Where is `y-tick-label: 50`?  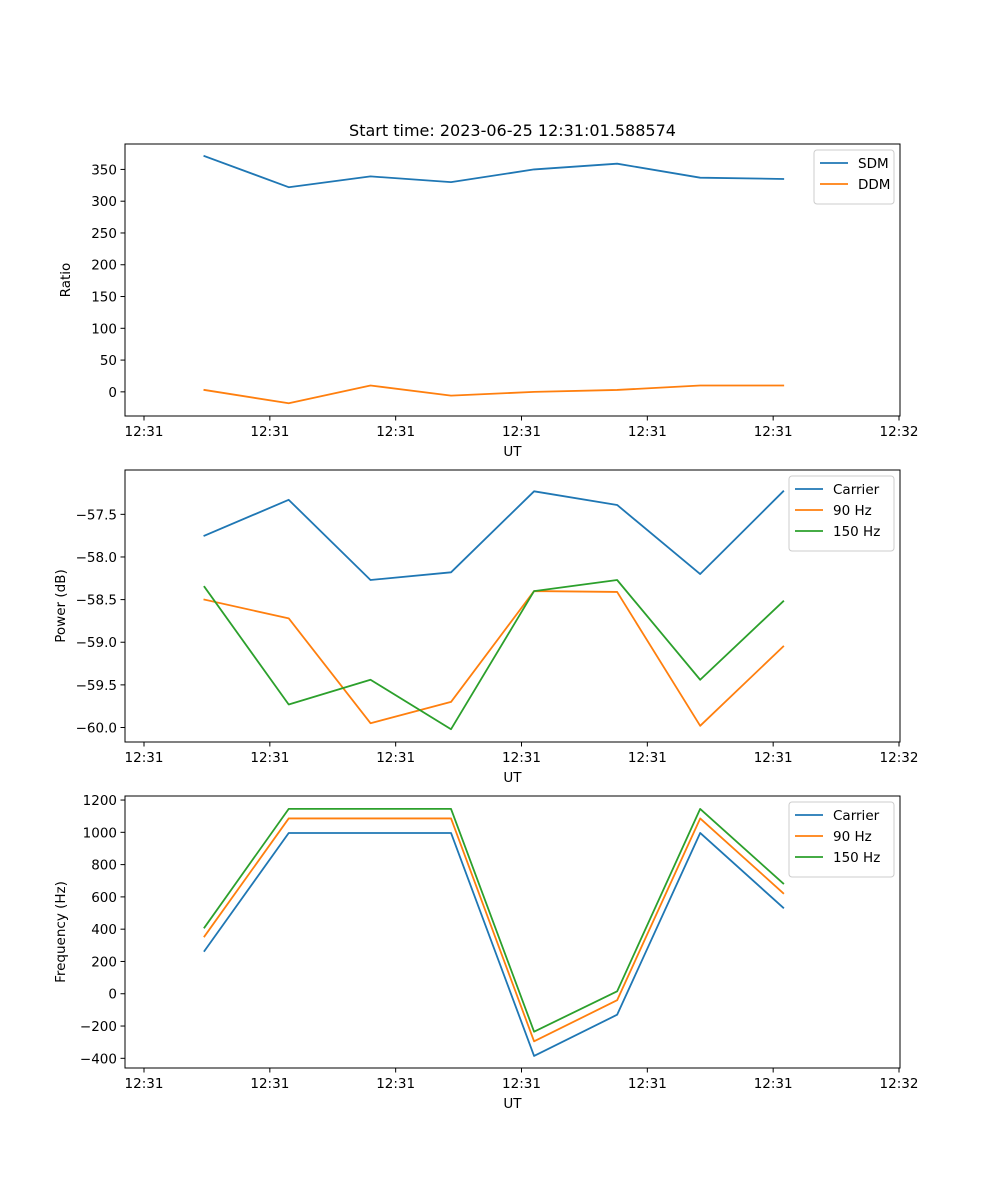
y-tick-label: 50 is located at coordinates (108, 361).